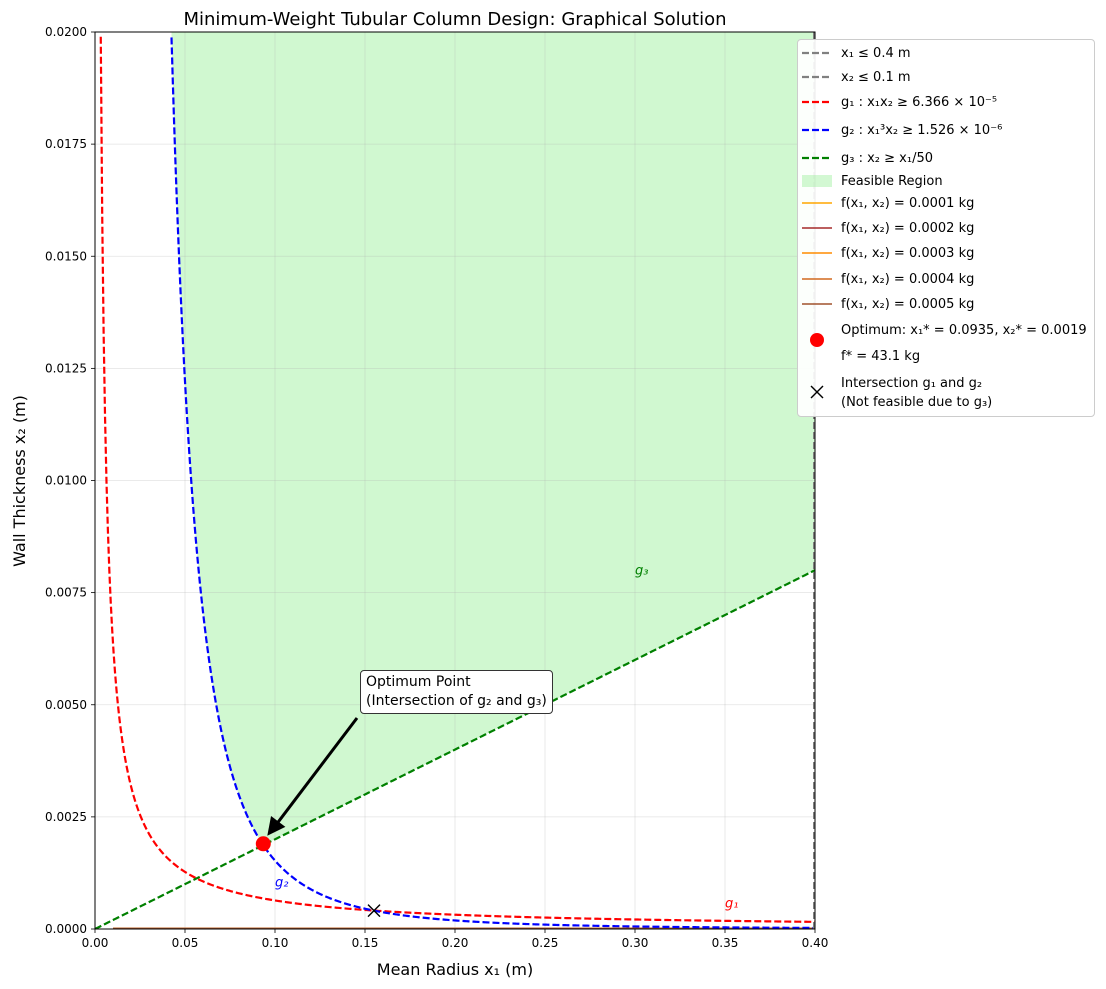  Describe the element at coordinates (456, 701) in the screenshot. I see `optimum-annotation-line2: (Intersection of g₂ and g₃)` at that location.